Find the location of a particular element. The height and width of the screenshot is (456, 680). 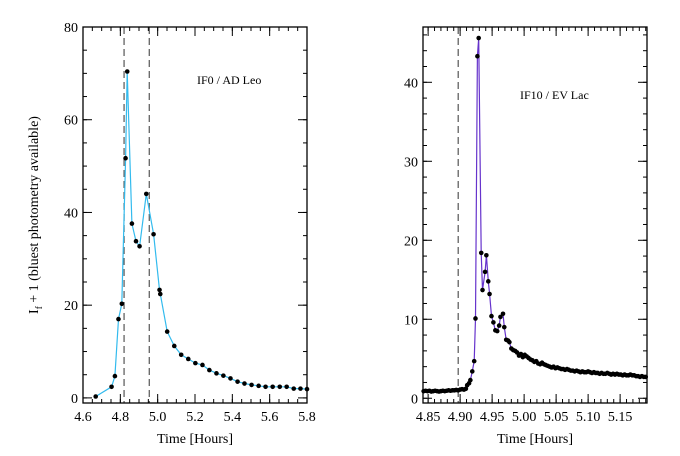

x-tick-label: 5.0 is located at coordinates (158, 417).